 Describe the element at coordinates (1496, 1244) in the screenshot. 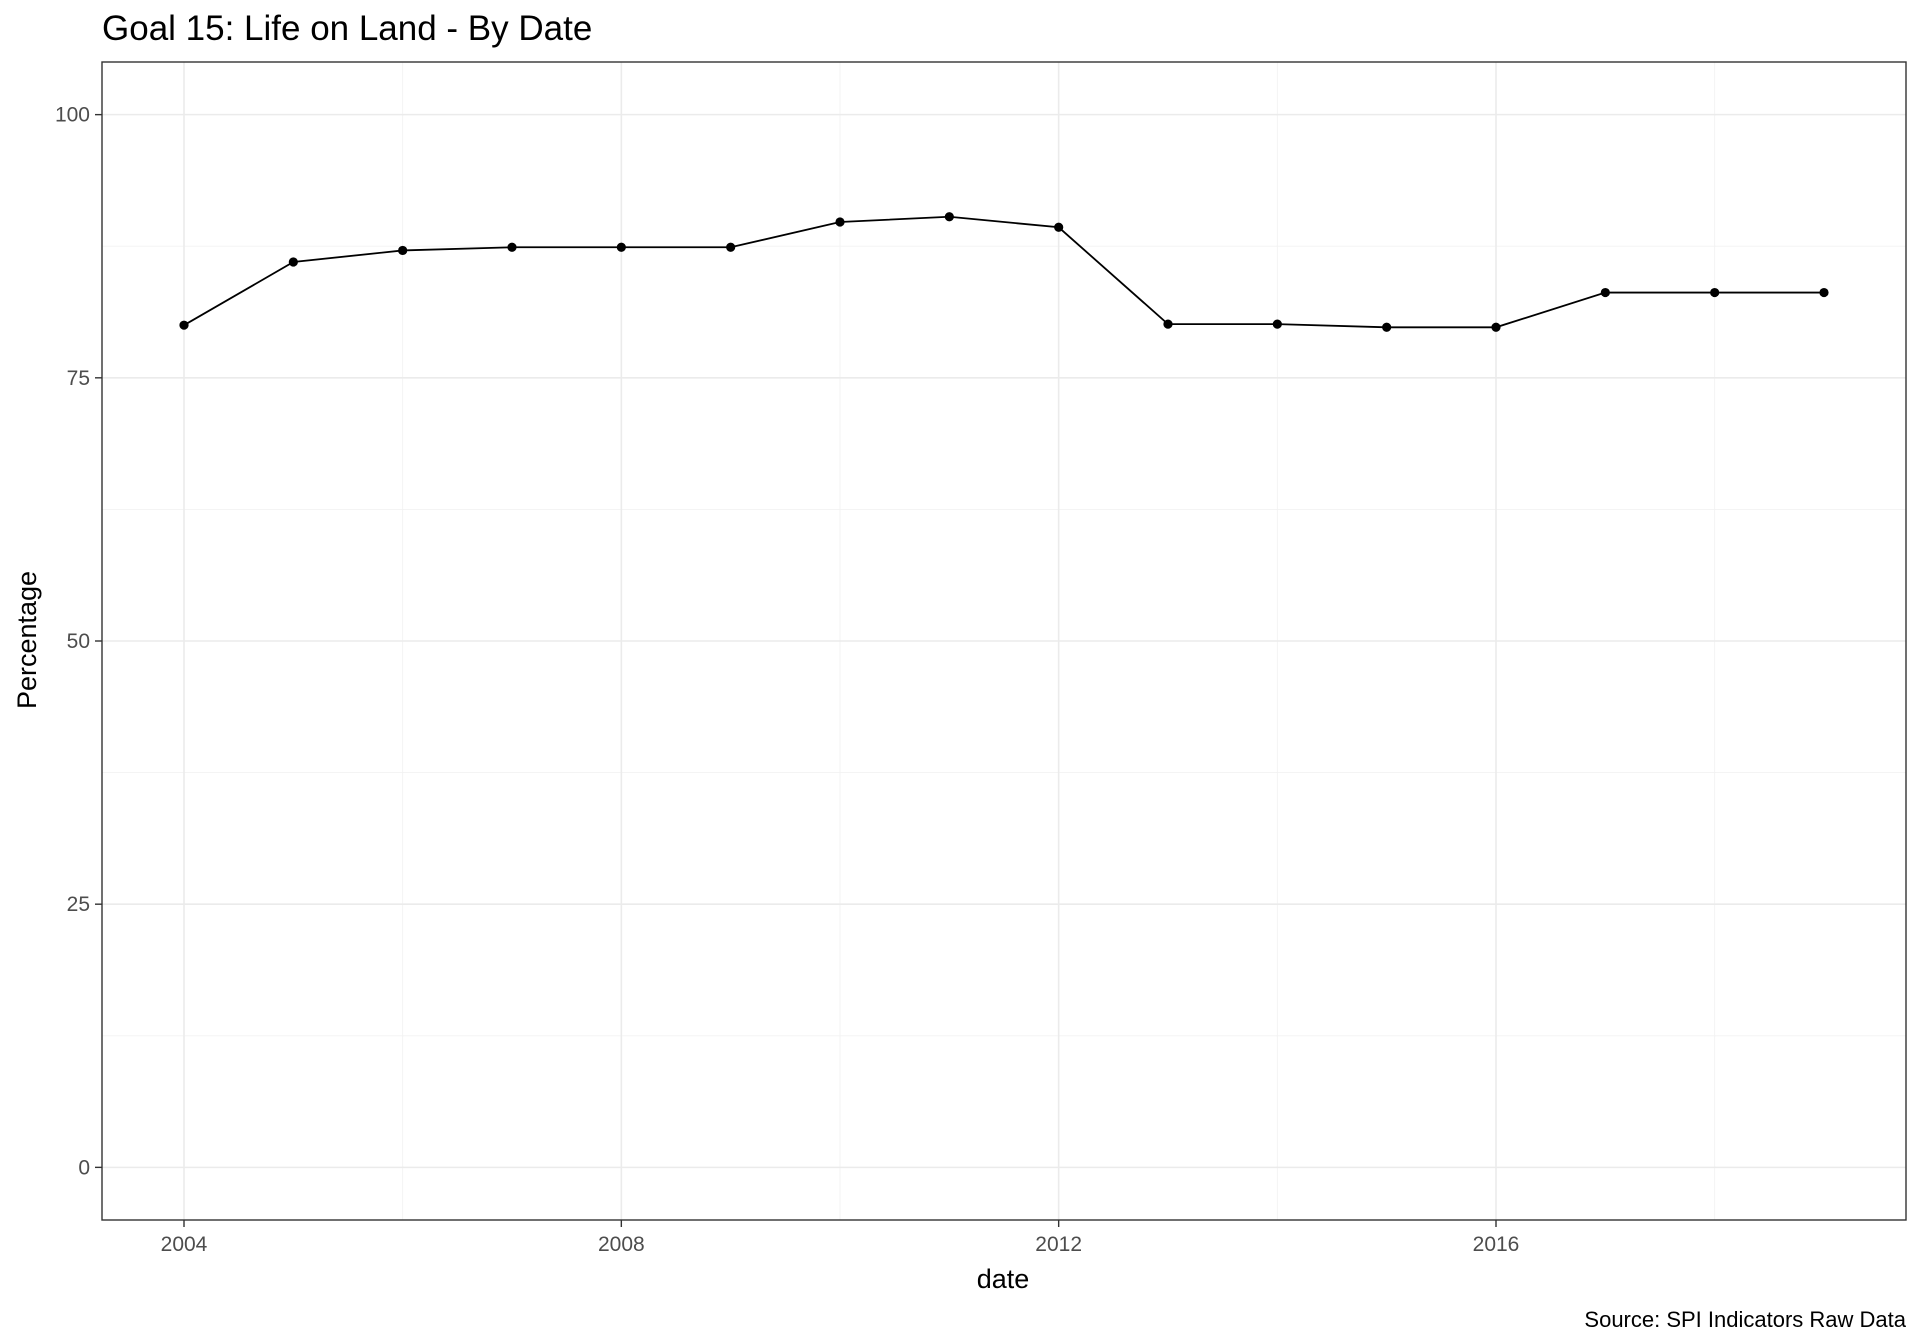

I see `x-tick-label: 2016` at that location.